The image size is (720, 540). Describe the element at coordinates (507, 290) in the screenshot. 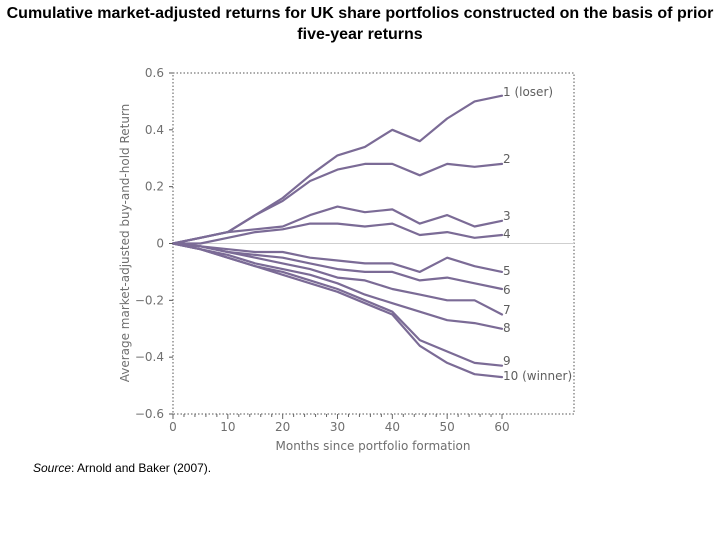

I see `series-label-6: 6` at that location.